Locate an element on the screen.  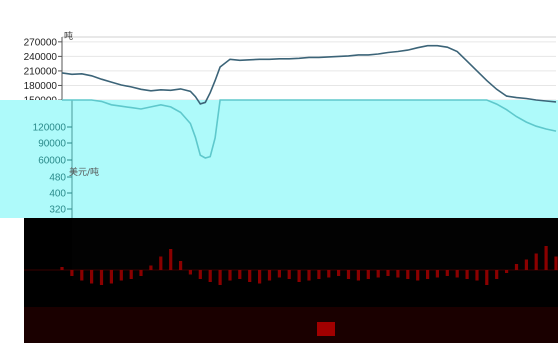
lower-tick-label: 320 is located at coordinates (57, 210).